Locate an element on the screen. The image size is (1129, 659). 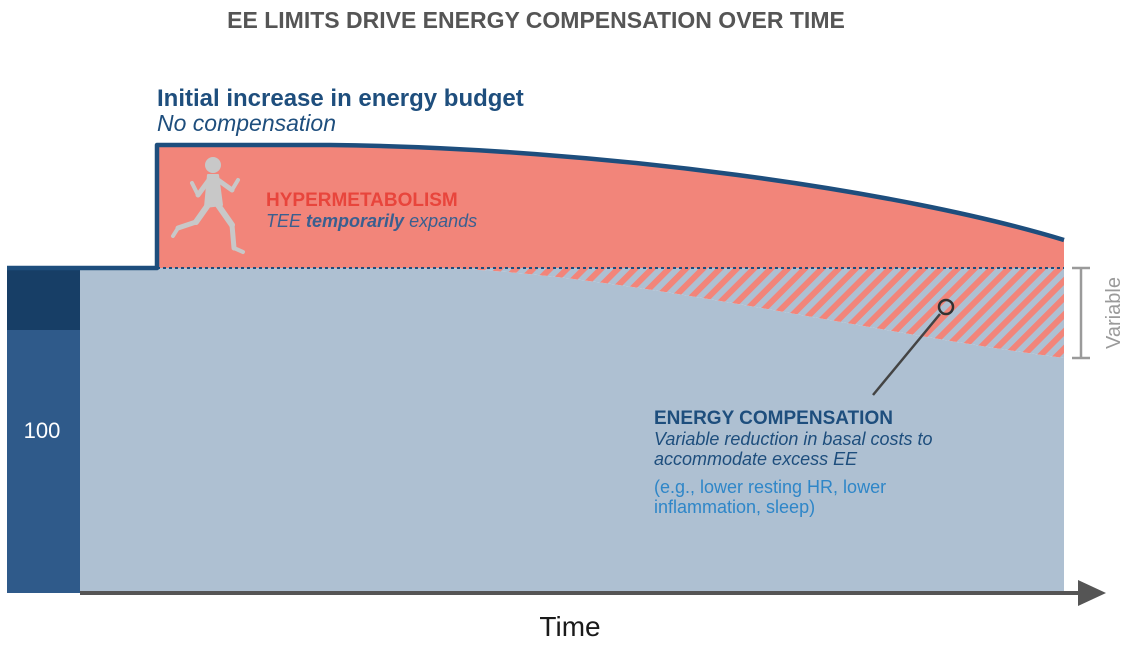
compensation-desc-line1: Variable reduction in basal costs to is located at coordinates (793, 439).